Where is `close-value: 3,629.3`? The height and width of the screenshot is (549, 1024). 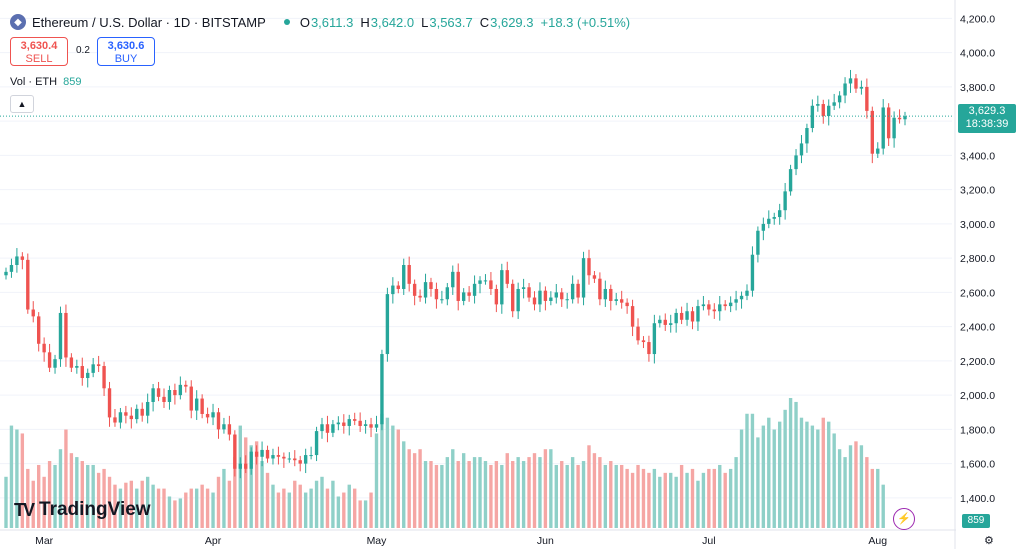
close-value: 3,629.3 is located at coordinates (512, 22).